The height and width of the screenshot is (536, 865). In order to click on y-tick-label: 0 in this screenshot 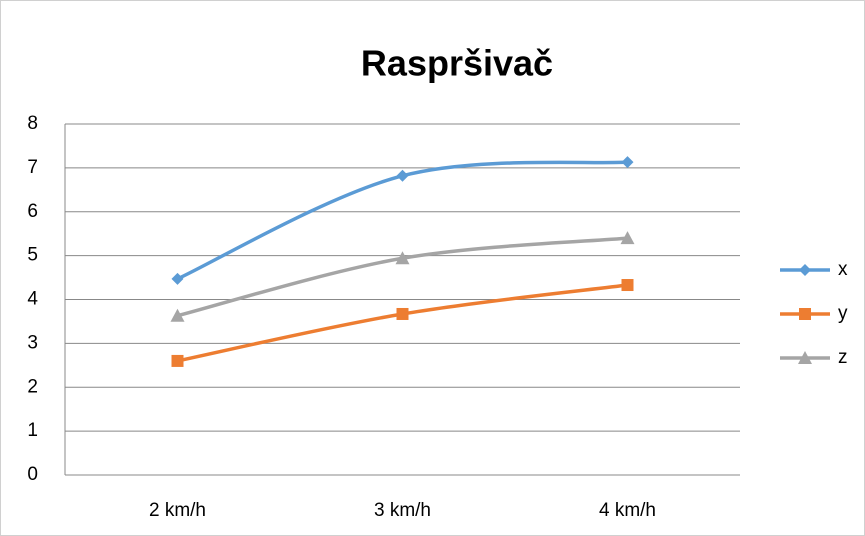, I will do `click(32, 474)`.